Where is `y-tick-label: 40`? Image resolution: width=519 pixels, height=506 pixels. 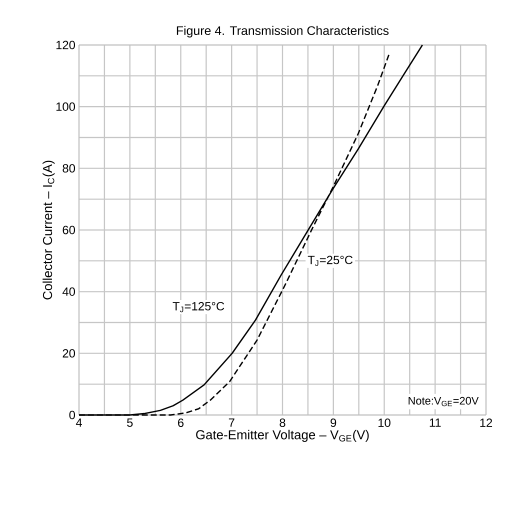 y-tick-label: 40 is located at coordinates (69, 291).